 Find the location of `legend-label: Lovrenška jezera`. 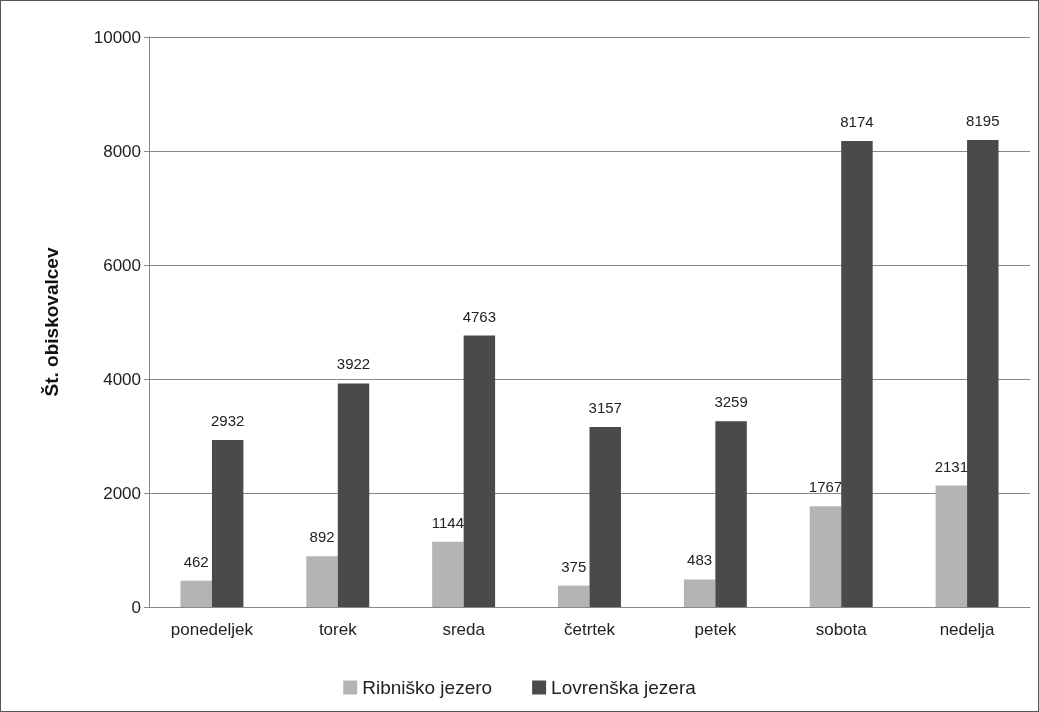

legend-label: Lovrenška jezera is located at coordinates (624, 687).